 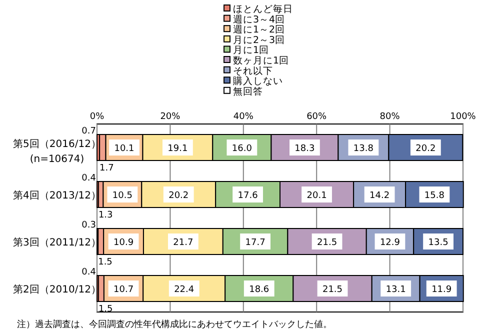 What do you see at coordinates (316, 196) in the screenshot?
I see `data-label: 20.1` at bounding box center [316, 196].